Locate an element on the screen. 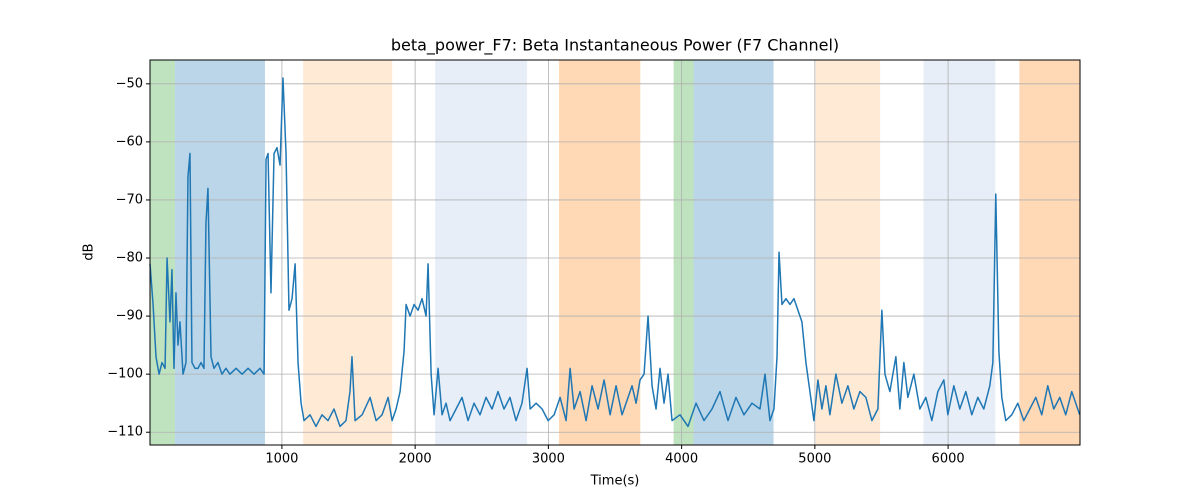 This screenshot has height=500, width=1200. y-tick-label: −90 is located at coordinates (129, 316).